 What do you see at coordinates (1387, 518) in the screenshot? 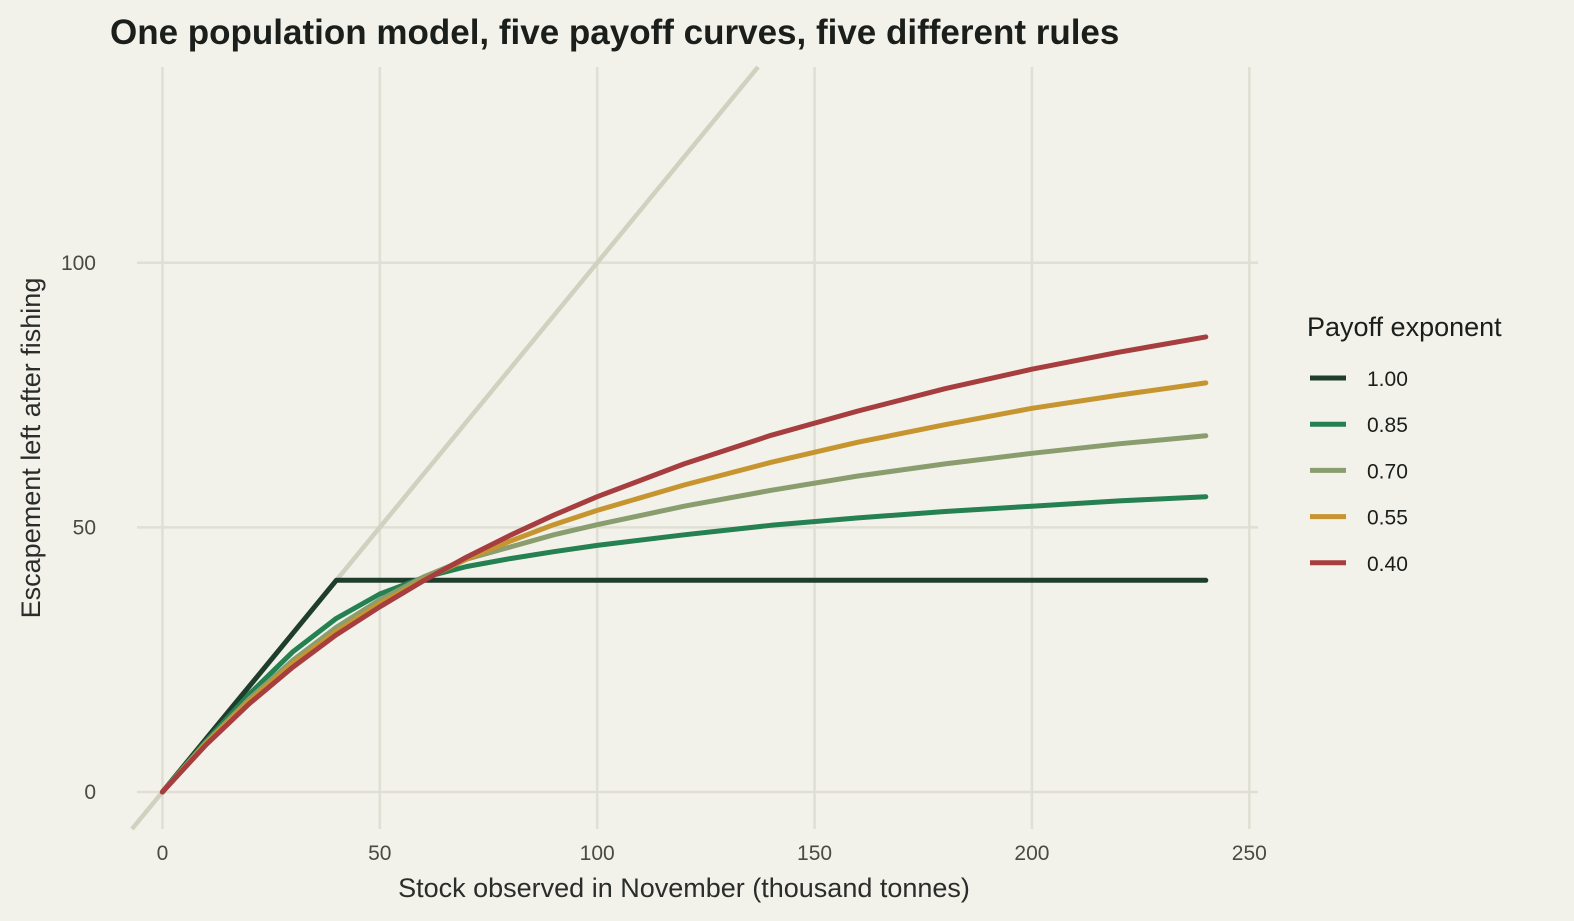
I see `legend-label-0.55: 0.55` at bounding box center [1387, 518].